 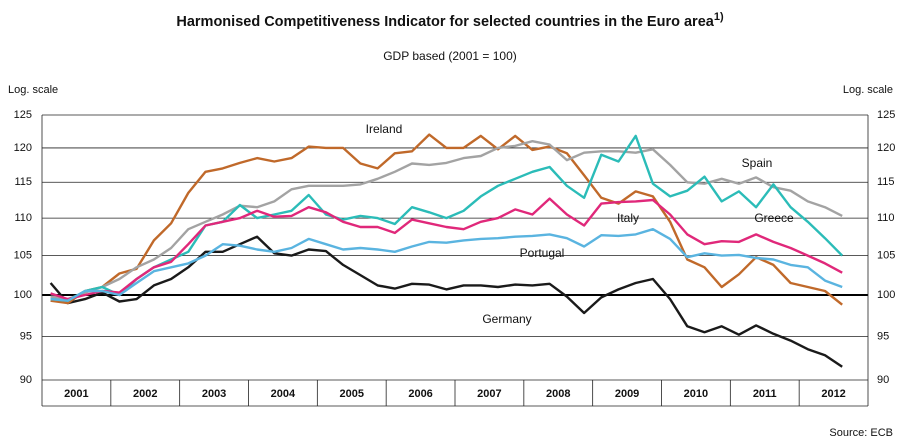 What do you see at coordinates (420, 394) in the screenshot?
I see `x-tick-label: 2006` at bounding box center [420, 394].